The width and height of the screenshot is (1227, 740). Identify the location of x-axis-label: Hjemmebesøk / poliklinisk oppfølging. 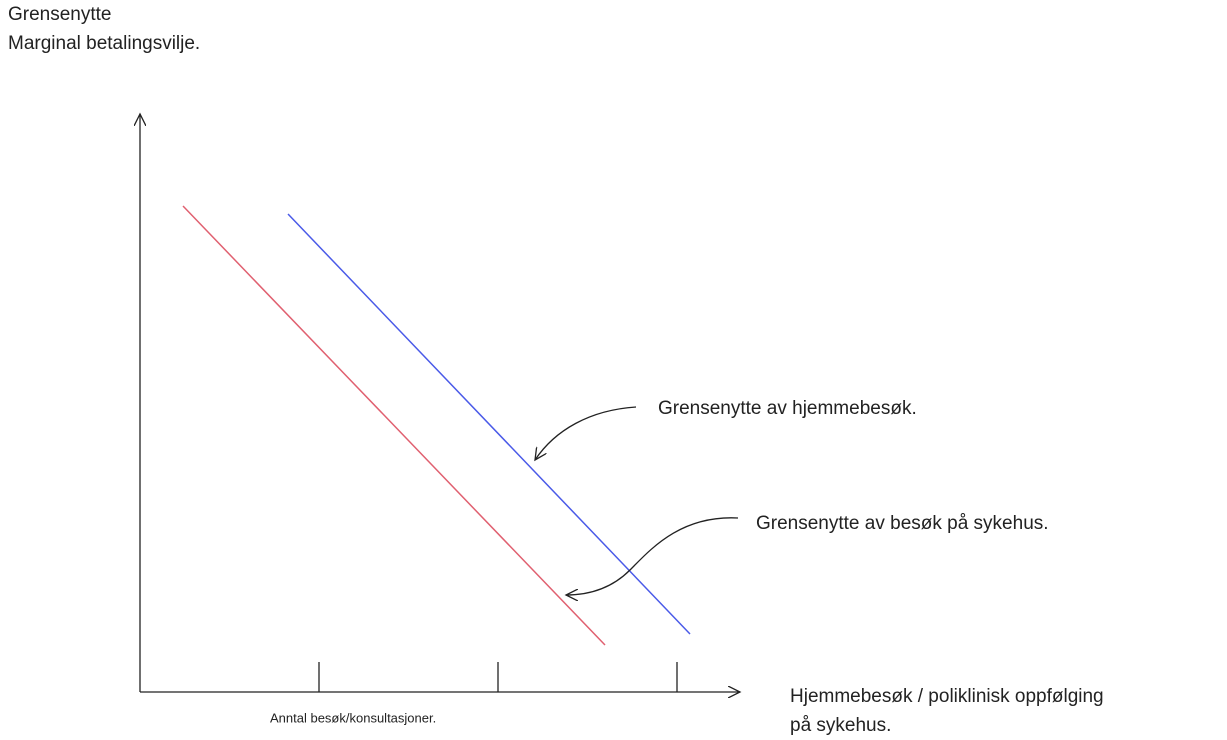
(947, 696).